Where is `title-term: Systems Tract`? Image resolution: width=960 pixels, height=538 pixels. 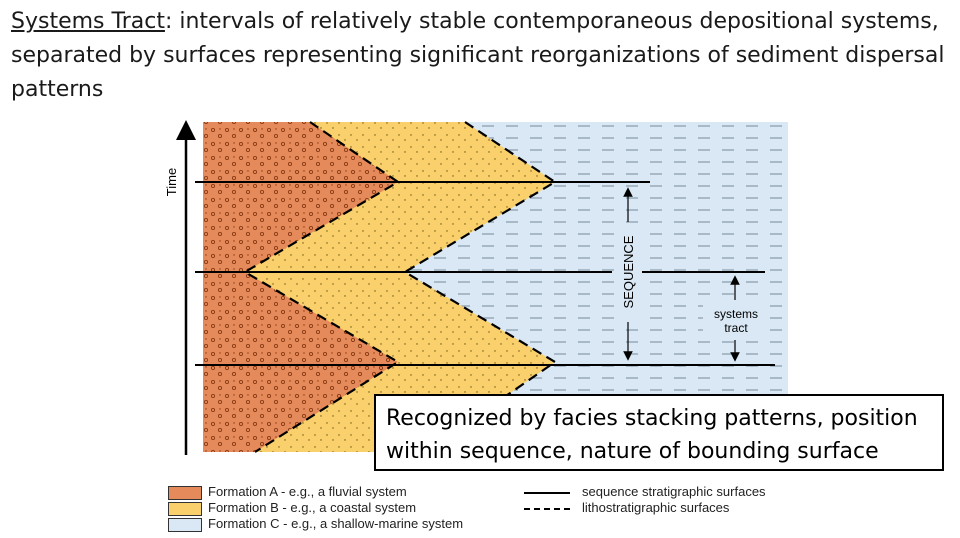 title-term: Systems Tract is located at coordinates (88, 21).